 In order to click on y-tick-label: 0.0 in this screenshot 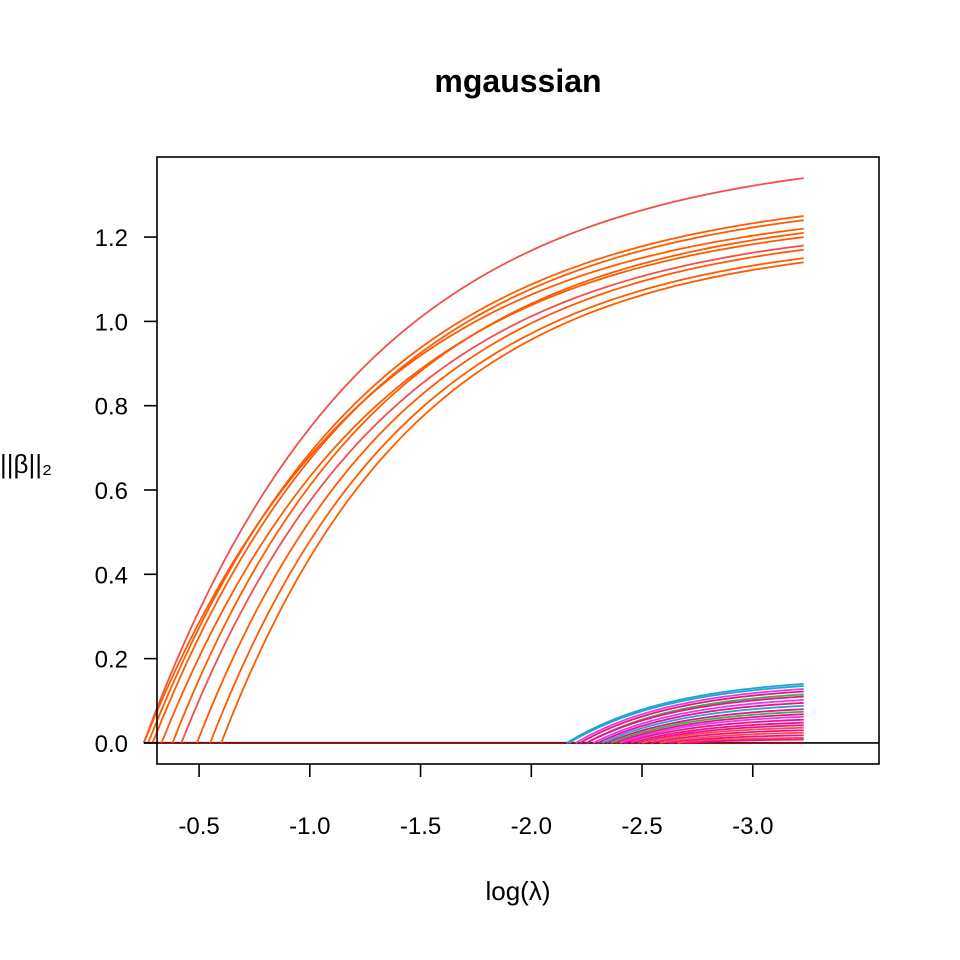, I will do `click(111, 744)`.